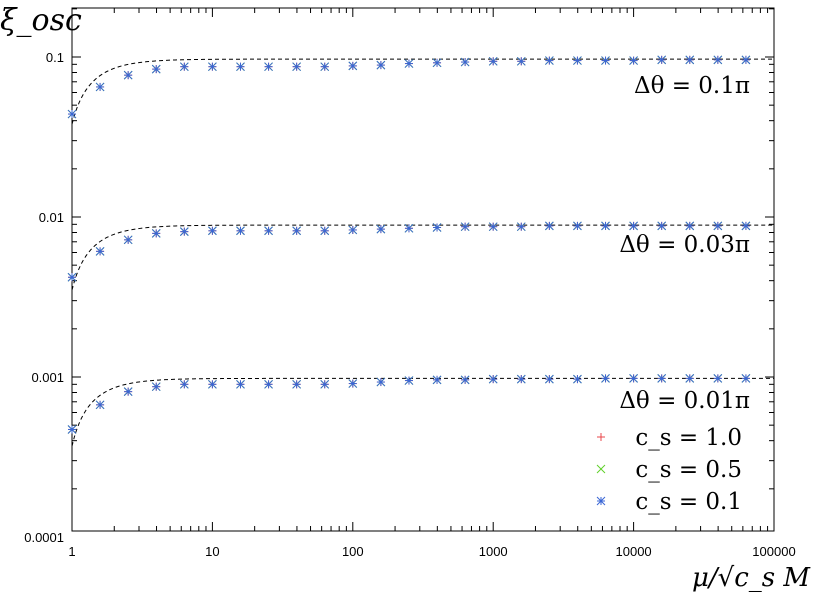 This screenshot has height=594, width=814. I want to click on x-tick-label: 100, so click(353, 551).